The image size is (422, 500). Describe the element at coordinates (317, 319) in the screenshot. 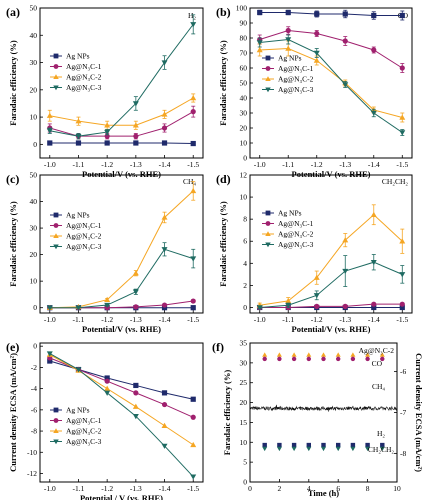

I see `x-tick-label: -1.2` at that location.